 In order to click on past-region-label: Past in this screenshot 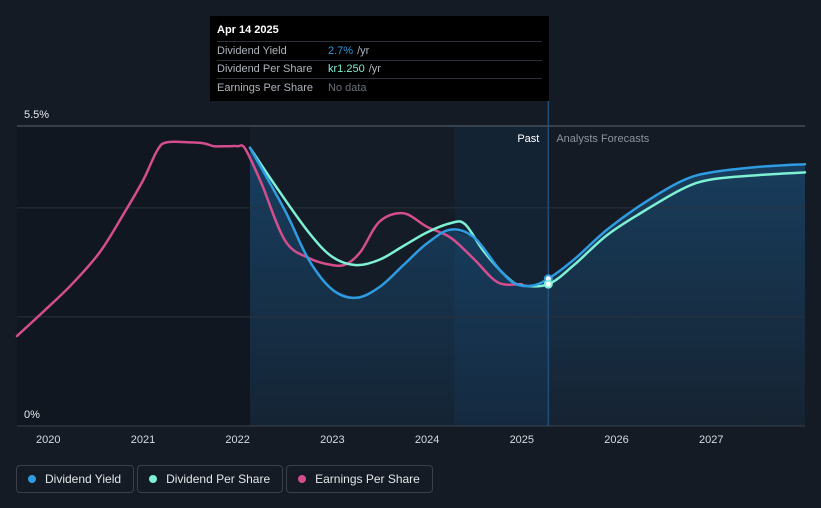, I will do `click(528, 139)`.